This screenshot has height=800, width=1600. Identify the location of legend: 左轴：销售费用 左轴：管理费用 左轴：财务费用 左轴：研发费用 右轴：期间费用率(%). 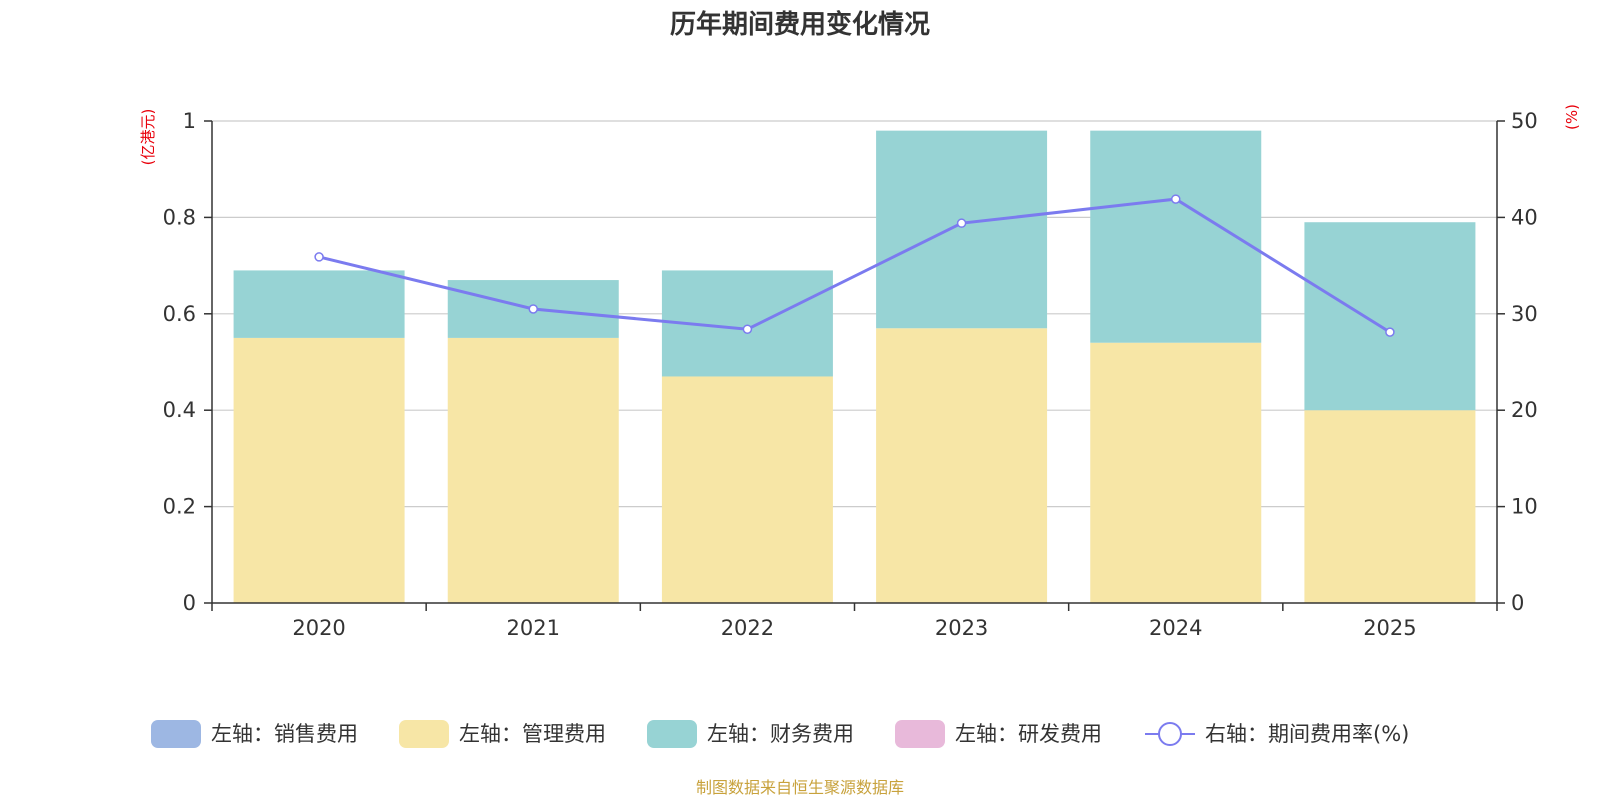
(780, 734).